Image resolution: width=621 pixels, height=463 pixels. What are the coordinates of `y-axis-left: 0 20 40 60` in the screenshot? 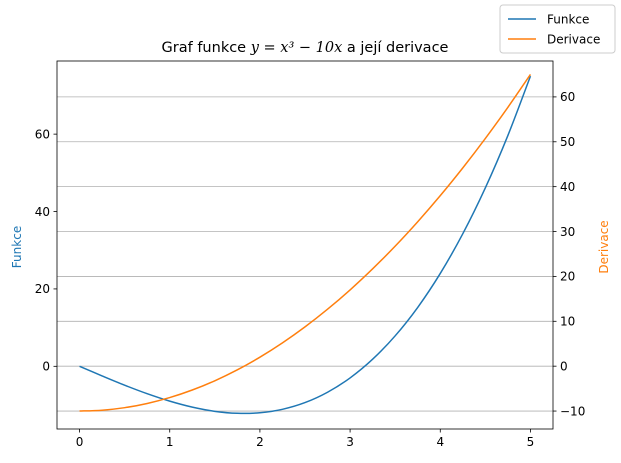 It's located at (46, 250).